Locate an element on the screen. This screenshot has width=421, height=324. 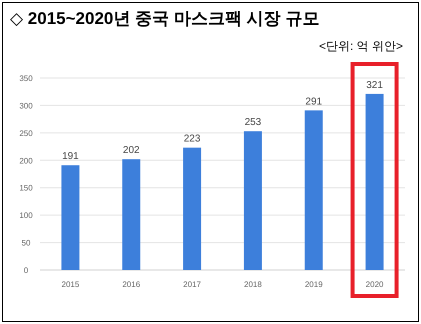
x-tick-label: 2020 is located at coordinates (375, 284).